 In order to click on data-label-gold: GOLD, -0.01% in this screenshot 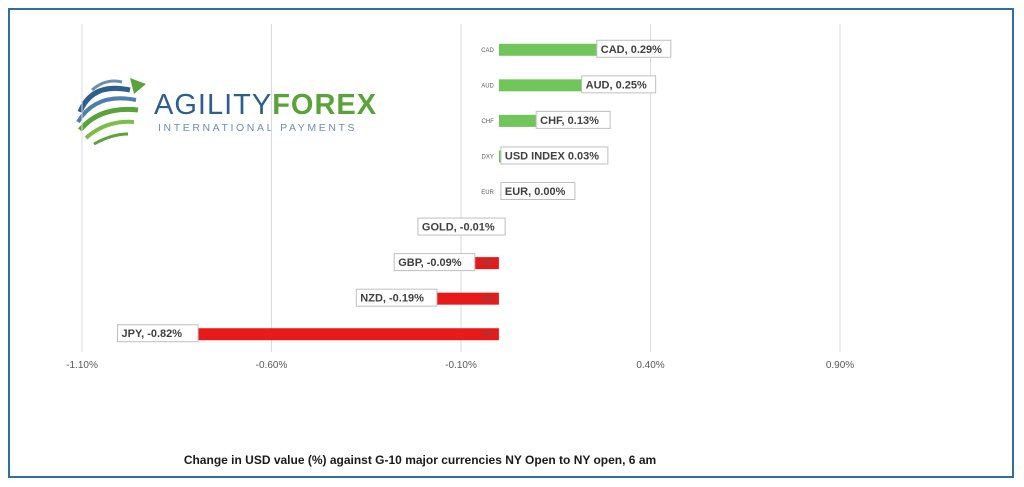, I will do `click(461, 226)`.